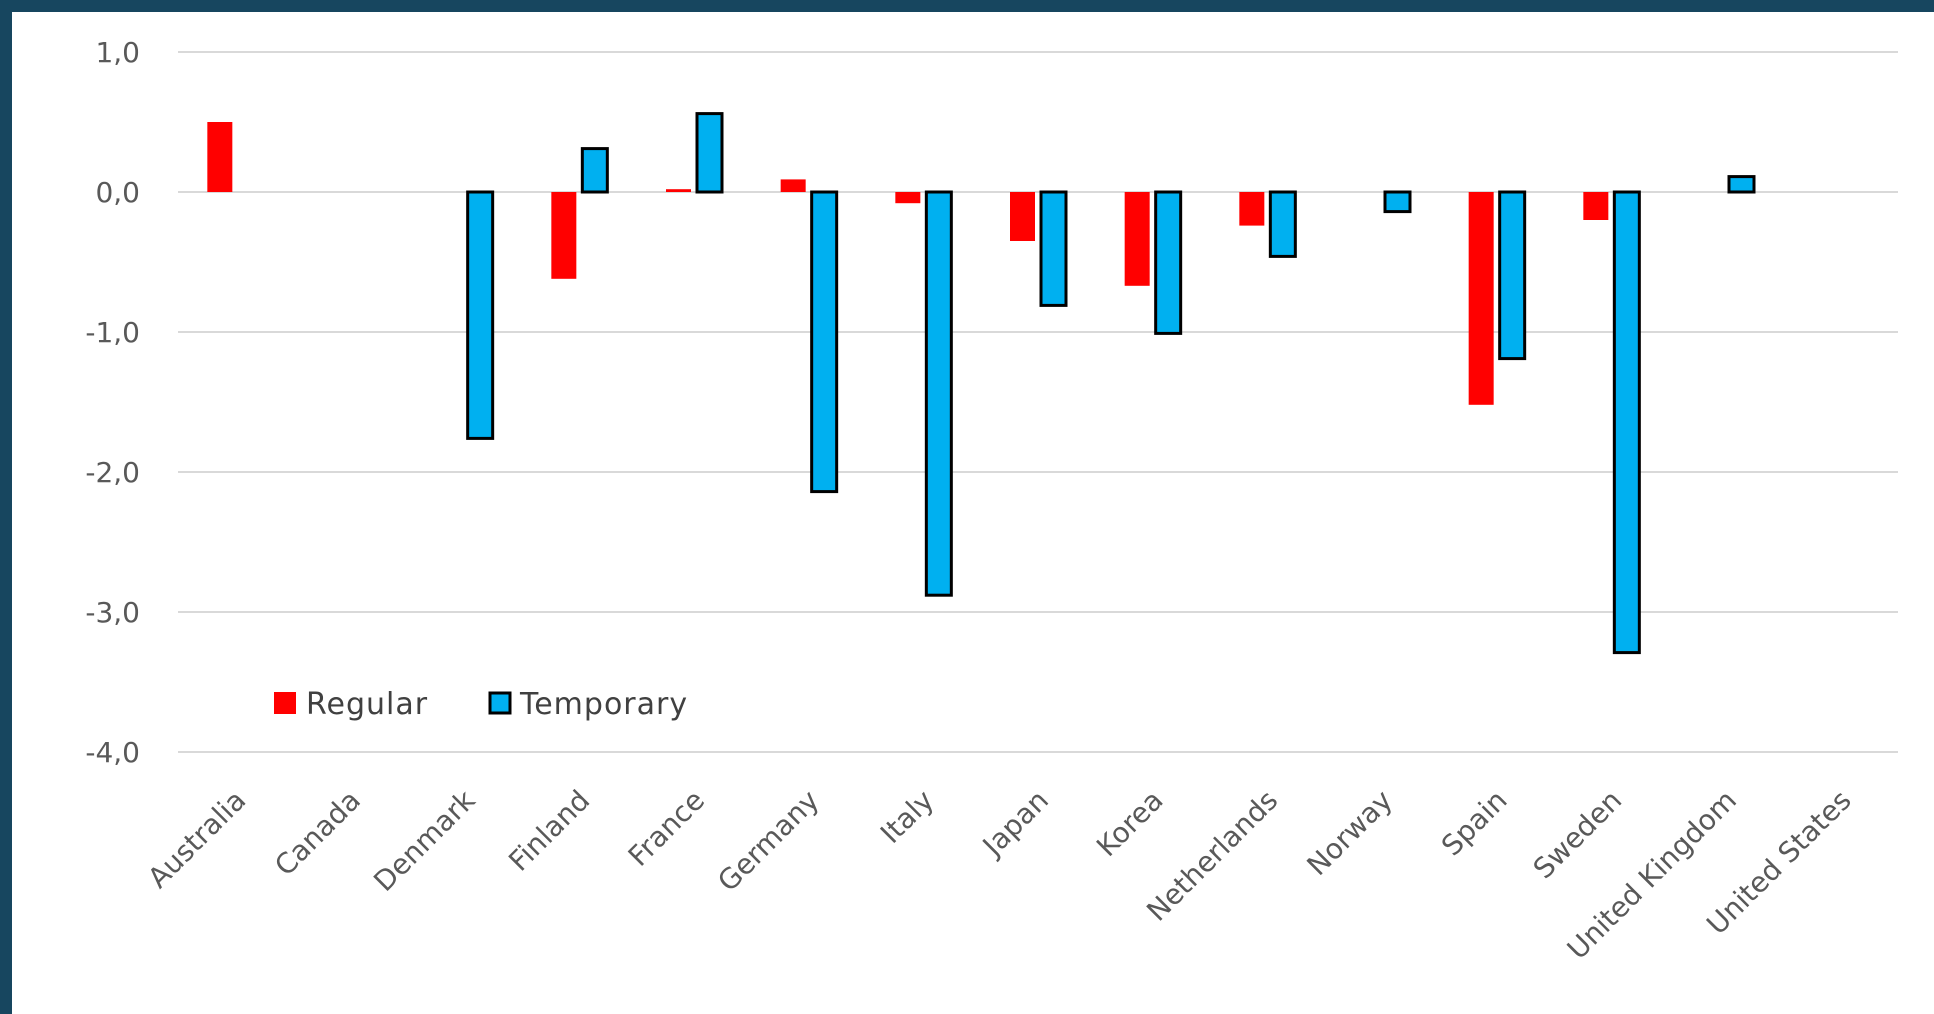 This screenshot has height=1014, width=1934. What do you see at coordinates (480, 315) in the screenshot?
I see `bar-temporary-denmark` at bounding box center [480, 315].